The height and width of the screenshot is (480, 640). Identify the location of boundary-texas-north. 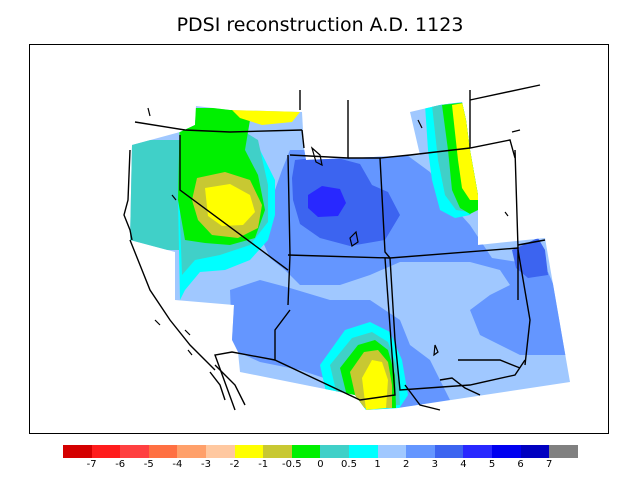
(489, 364).